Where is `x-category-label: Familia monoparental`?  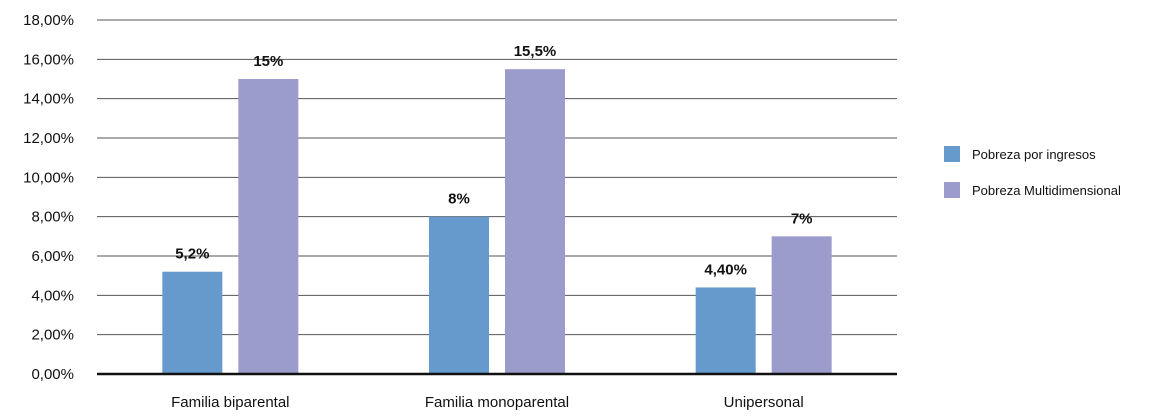 x-category-label: Familia monoparental is located at coordinates (497, 402).